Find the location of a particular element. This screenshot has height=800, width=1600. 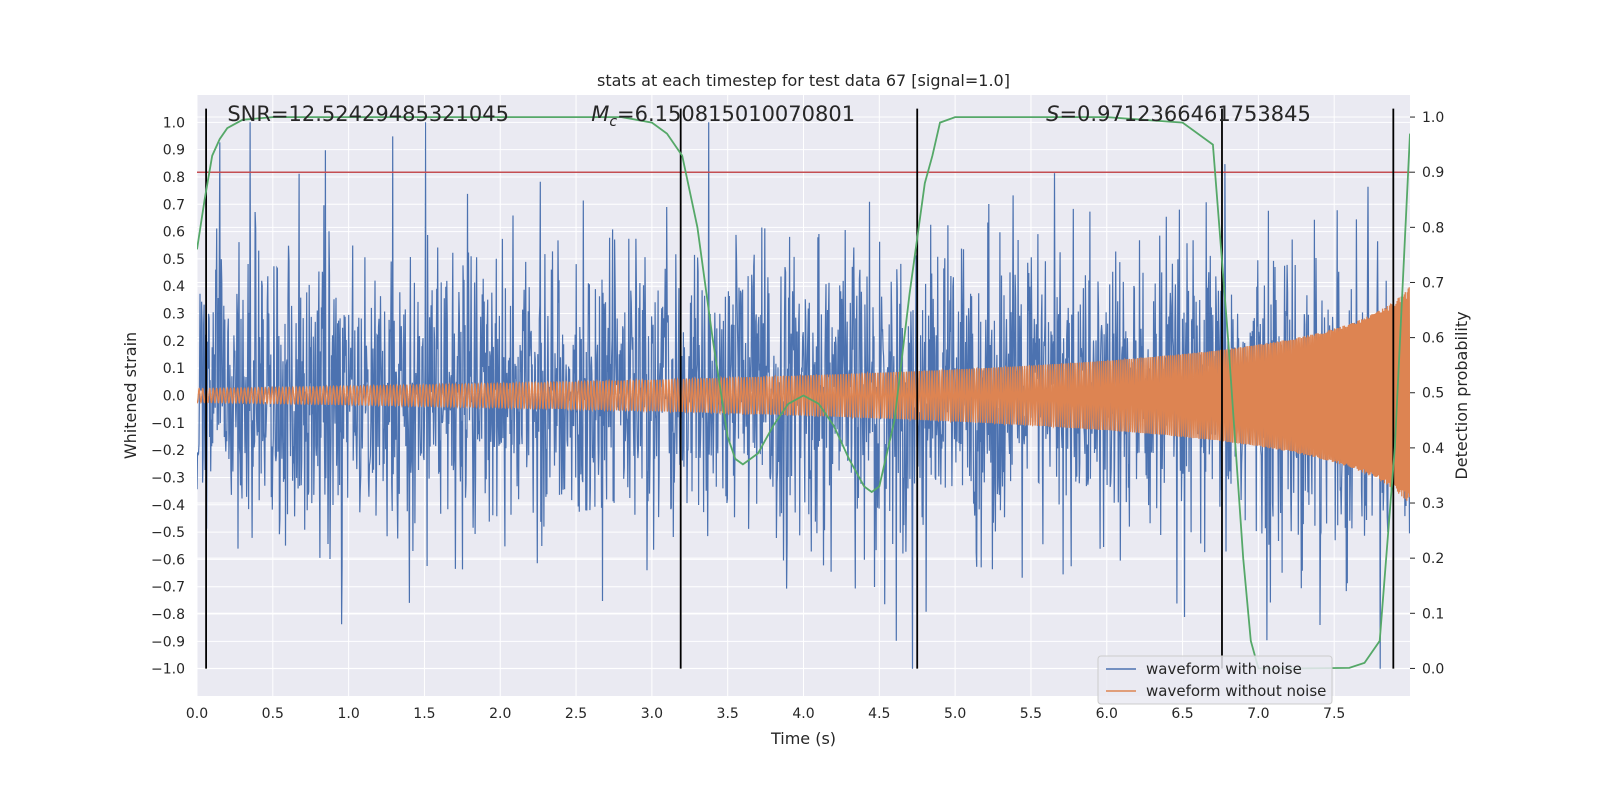

y2-tick-label-4: 0.4 is located at coordinates (1433, 449).